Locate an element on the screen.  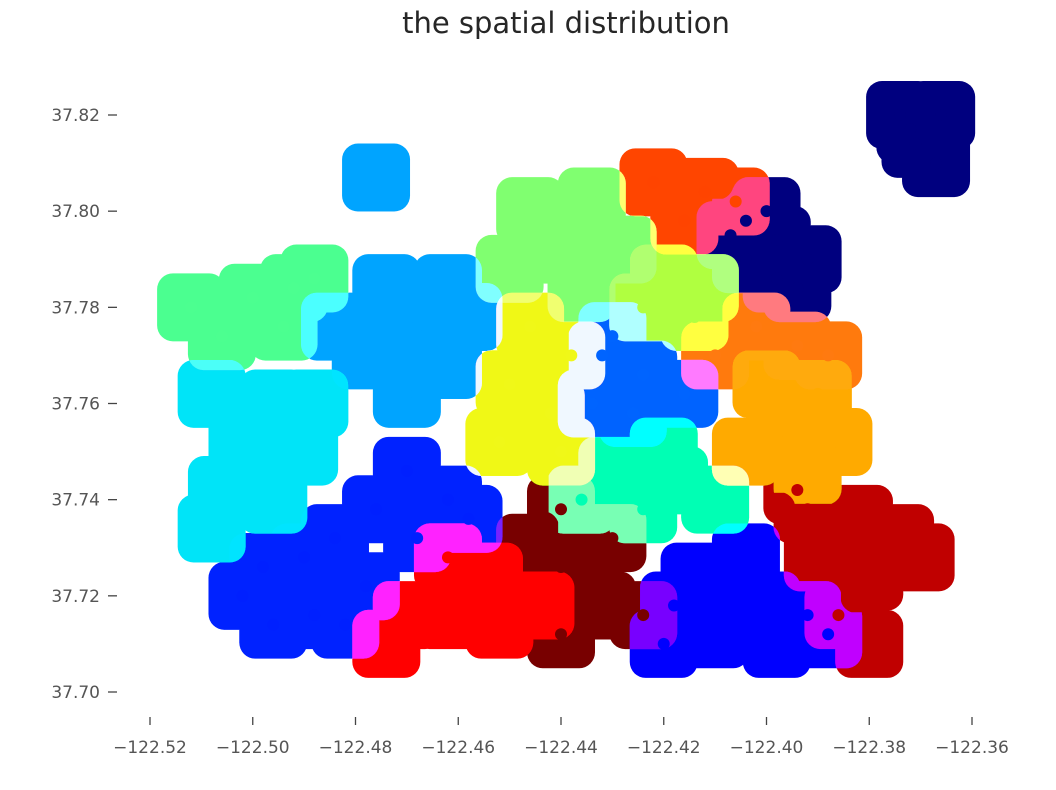
y-tick-label: 37.80 is located at coordinates (75, 212).